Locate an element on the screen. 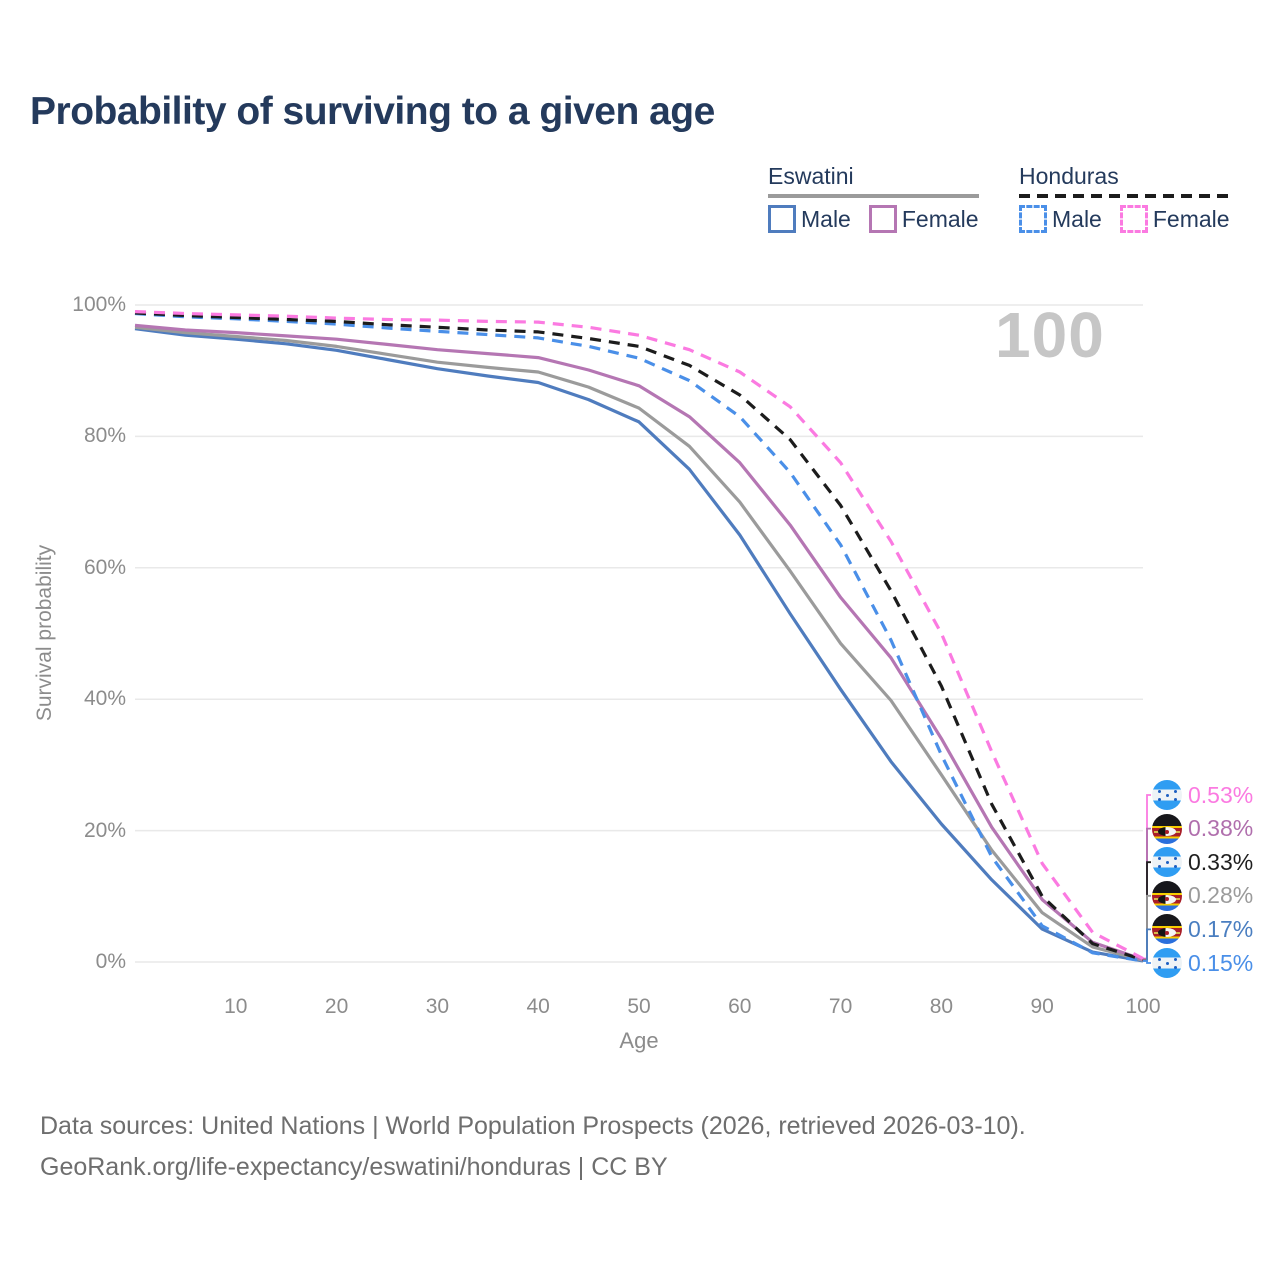 This screenshot has width=1280, height=1280. end-label-honduras-both-sexes: 0.33% is located at coordinates (1203, 862).